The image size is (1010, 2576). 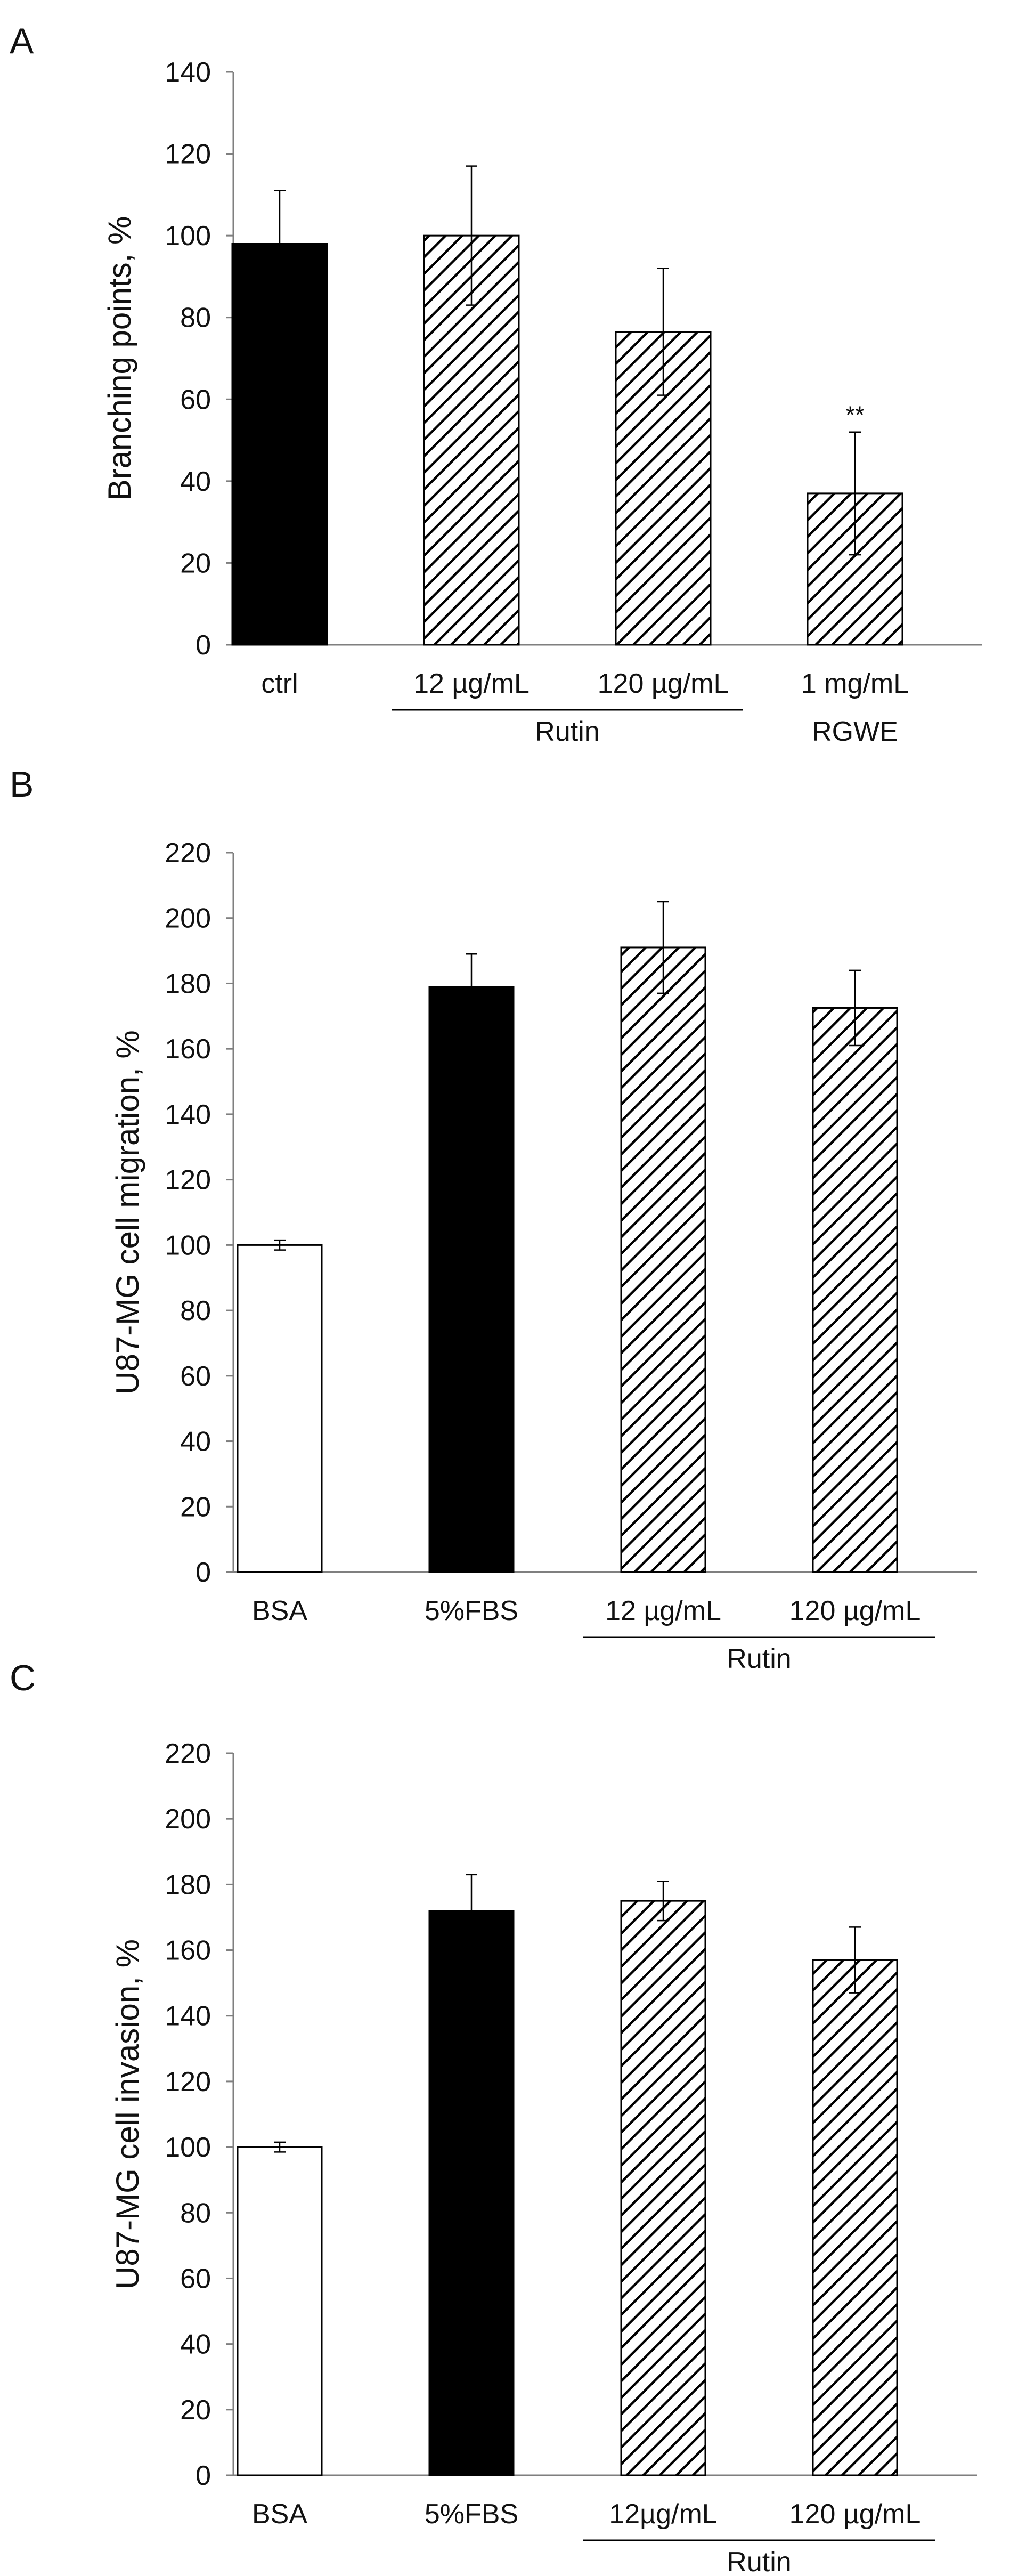 What do you see at coordinates (127, 1212) in the screenshot?
I see `y-axis-title: U87-MG cell migration, %` at bounding box center [127, 1212].